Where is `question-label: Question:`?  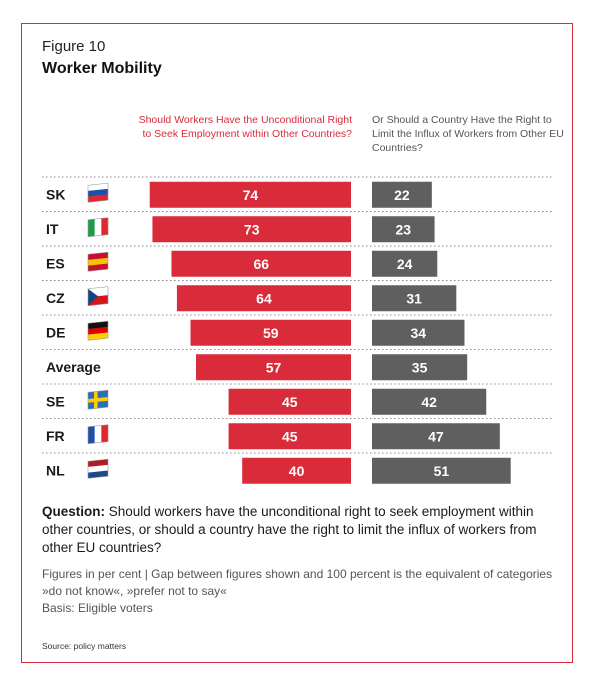 question-label: Question: is located at coordinates (73, 511).